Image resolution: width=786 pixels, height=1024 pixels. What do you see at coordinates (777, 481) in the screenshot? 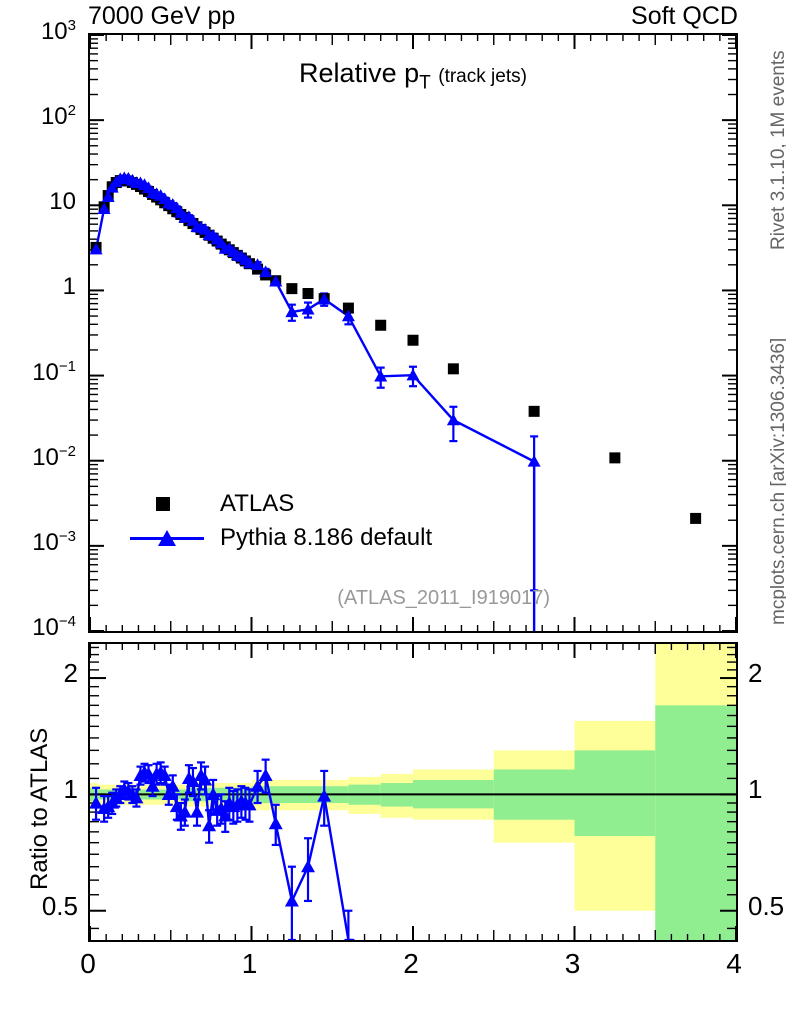
I see `mcplots-url-label: mcplots.cern.ch [arXiv:1306.3436]` at bounding box center [777, 481].